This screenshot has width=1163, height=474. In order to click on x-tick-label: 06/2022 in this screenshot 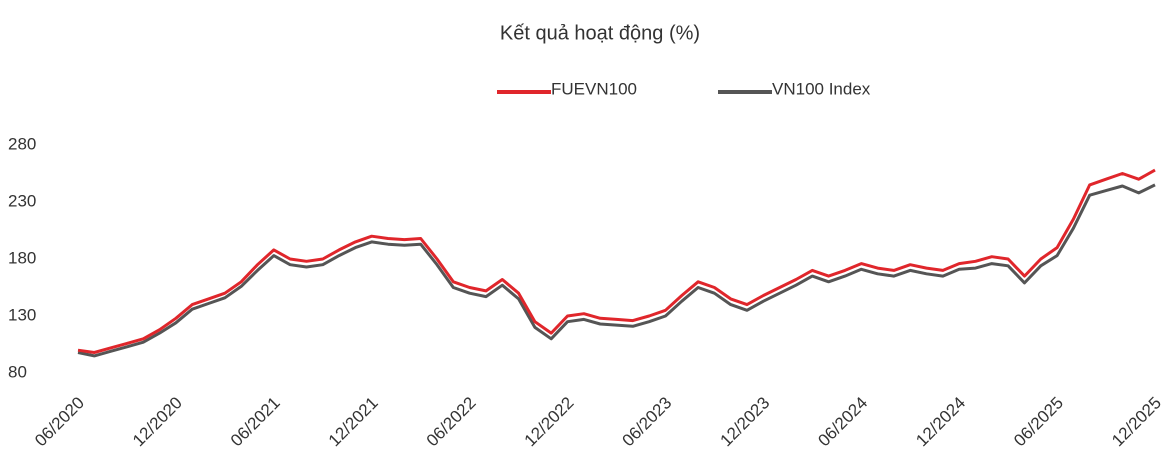, I will do `click(451, 421)`.